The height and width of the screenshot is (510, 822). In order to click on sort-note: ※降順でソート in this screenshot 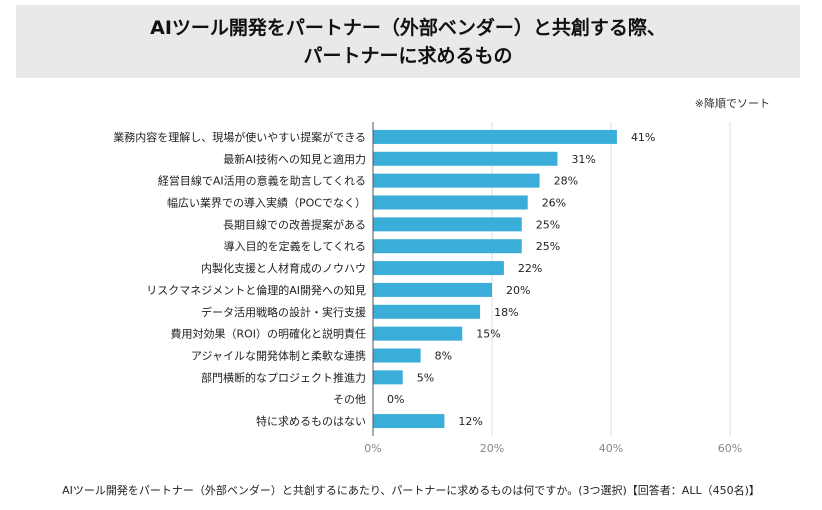, I will do `click(732, 103)`.